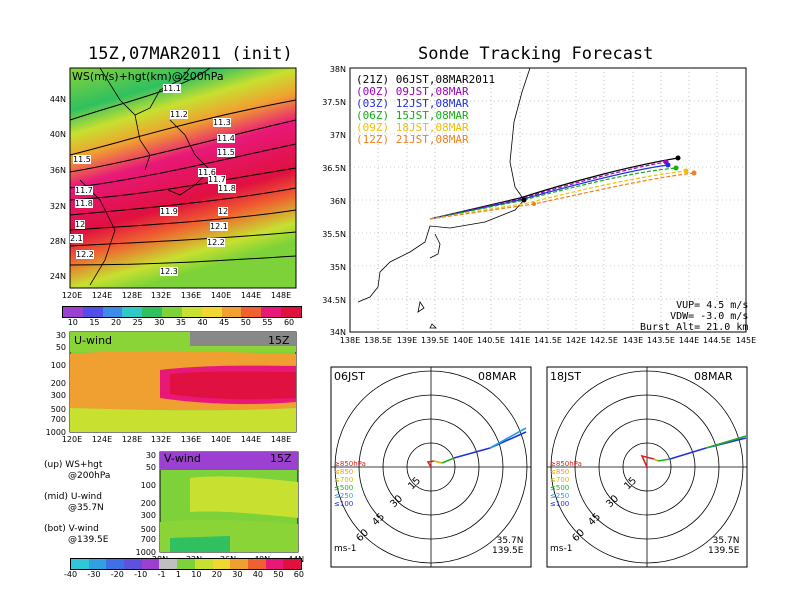 This screenshot has width=792, height=612. I want to click on svg-text: 144.5E, so click(717, 340).